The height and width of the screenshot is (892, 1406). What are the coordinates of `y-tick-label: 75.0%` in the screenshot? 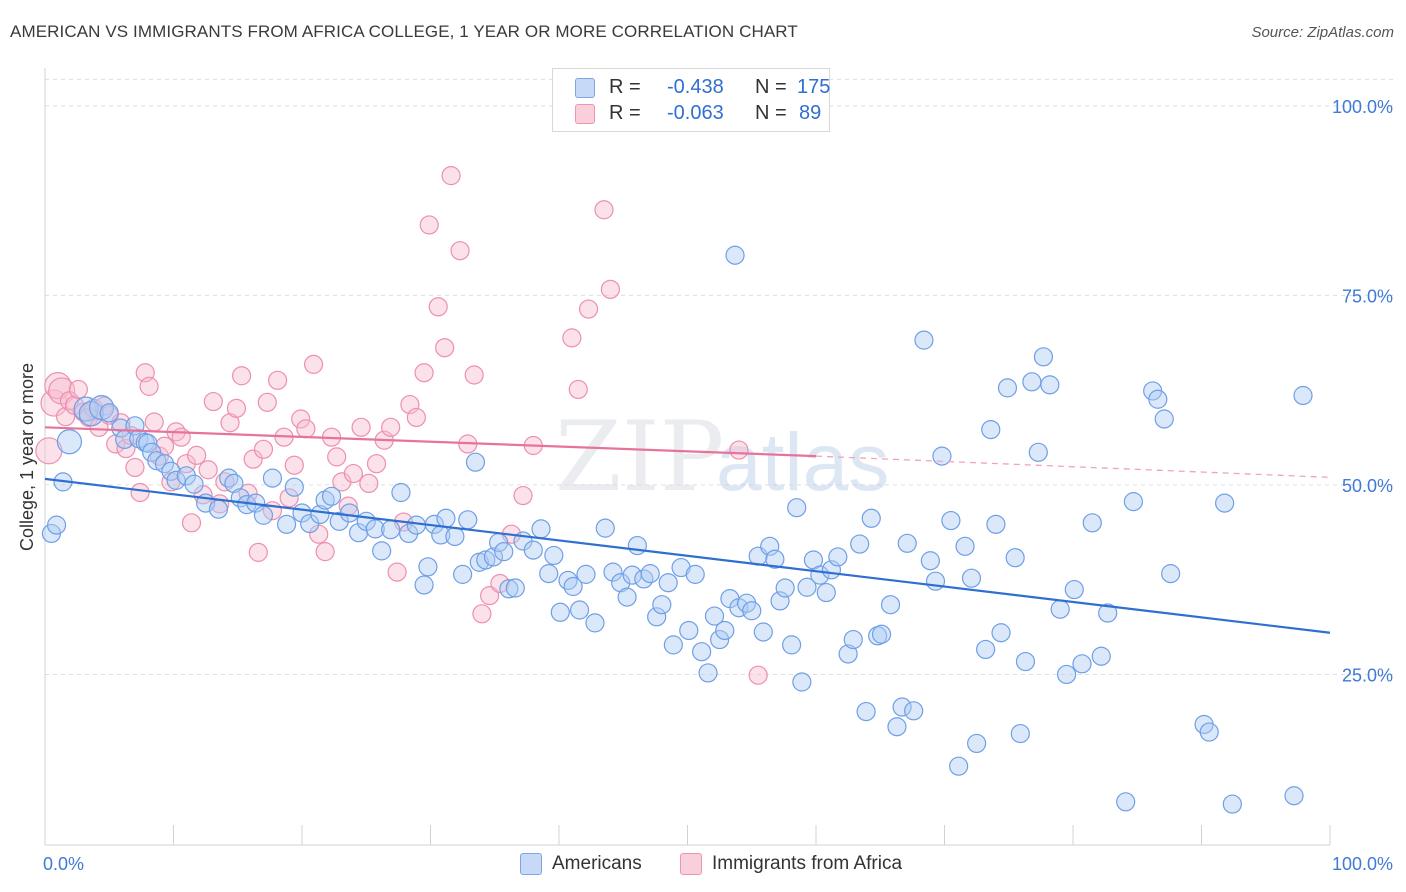 It's located at (1367, 296).